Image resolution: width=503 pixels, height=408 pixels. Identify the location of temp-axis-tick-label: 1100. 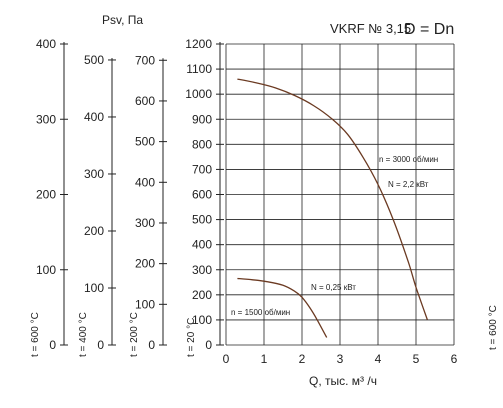
(199, 69).